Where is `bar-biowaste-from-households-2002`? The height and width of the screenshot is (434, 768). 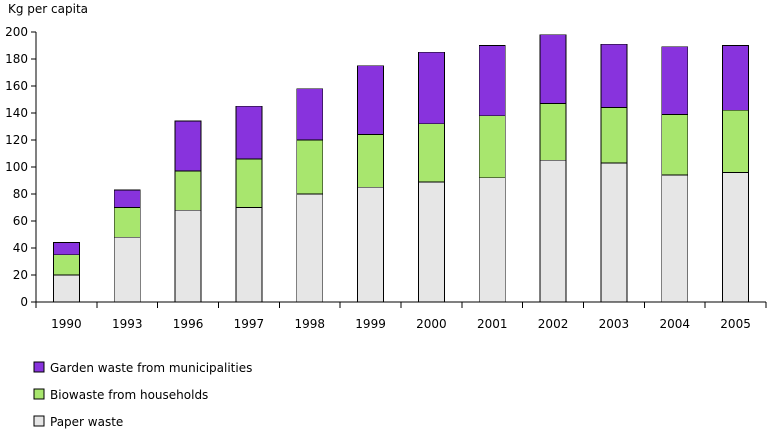 bar-biowaste-from-households-2002 is located at coordinates (553, 132).